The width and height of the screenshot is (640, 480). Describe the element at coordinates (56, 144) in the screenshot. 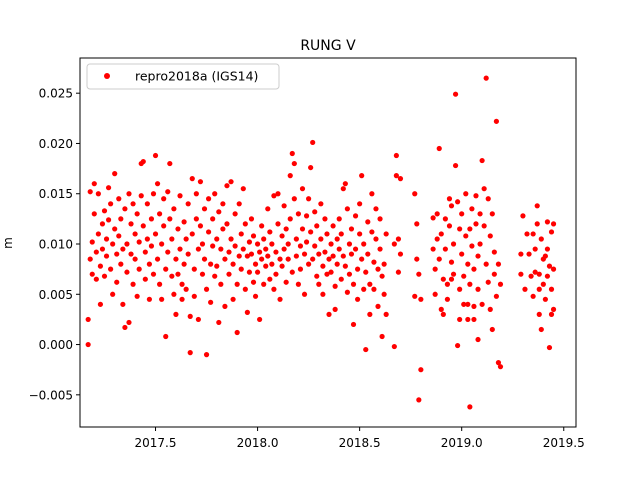

I see `y-tick-label: 0.020` at that location.